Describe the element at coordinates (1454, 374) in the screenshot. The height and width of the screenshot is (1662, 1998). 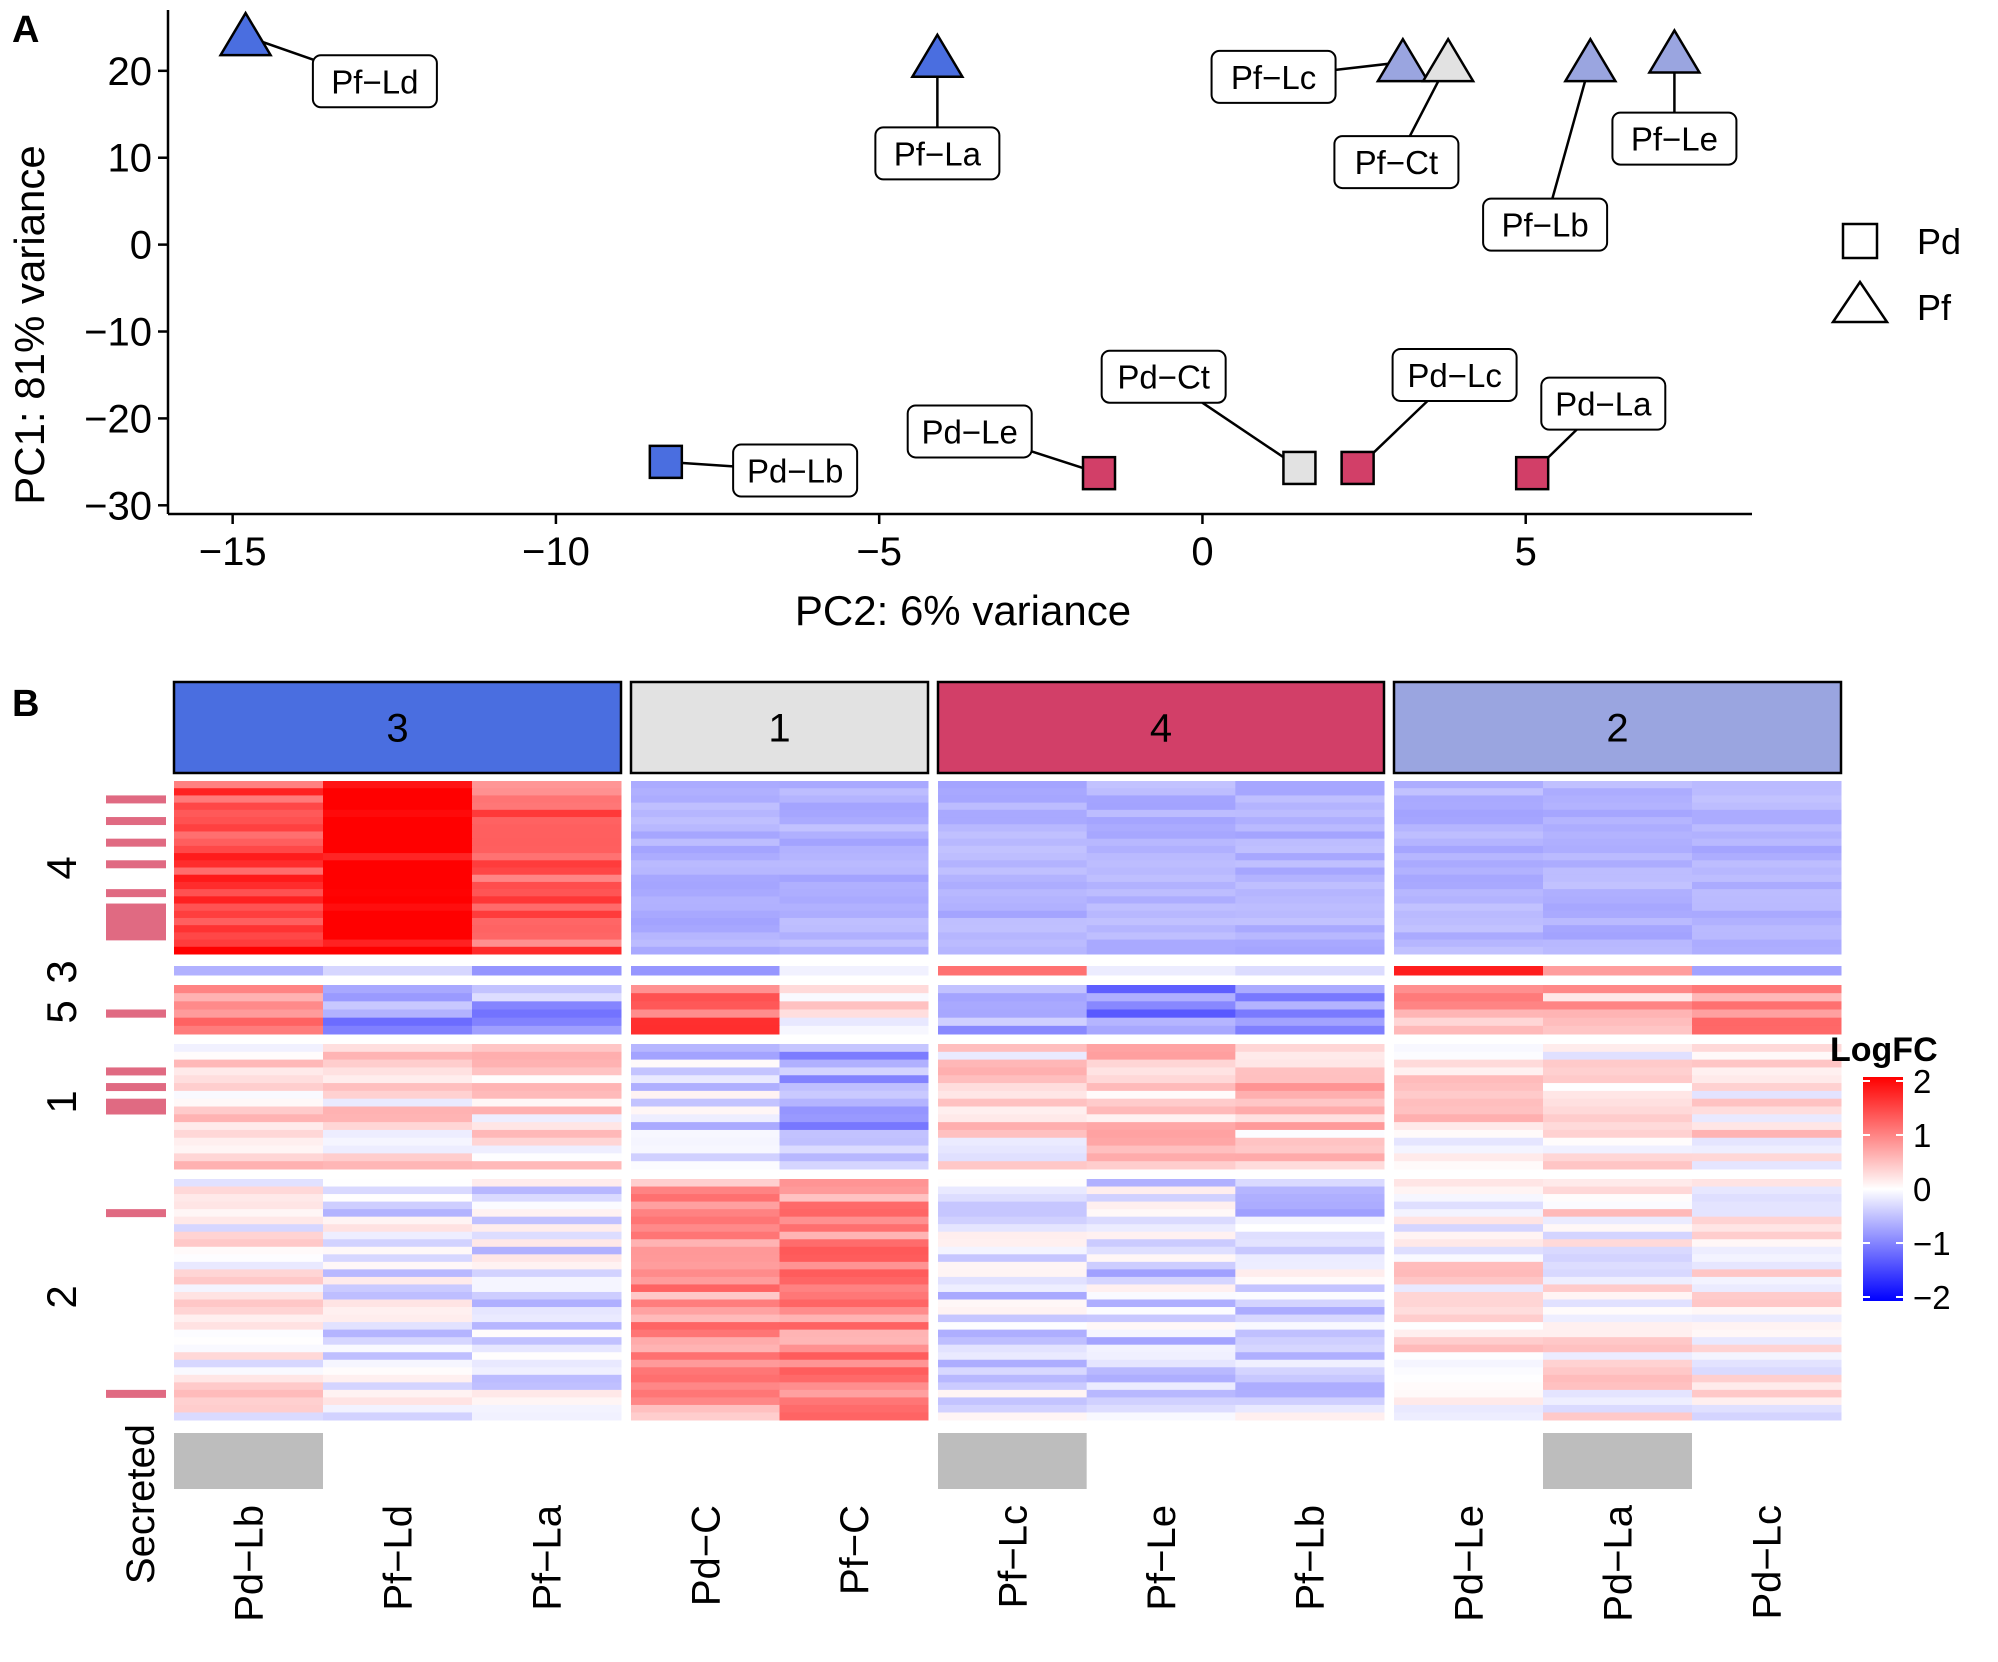
I see `pca-label-box` at that location.